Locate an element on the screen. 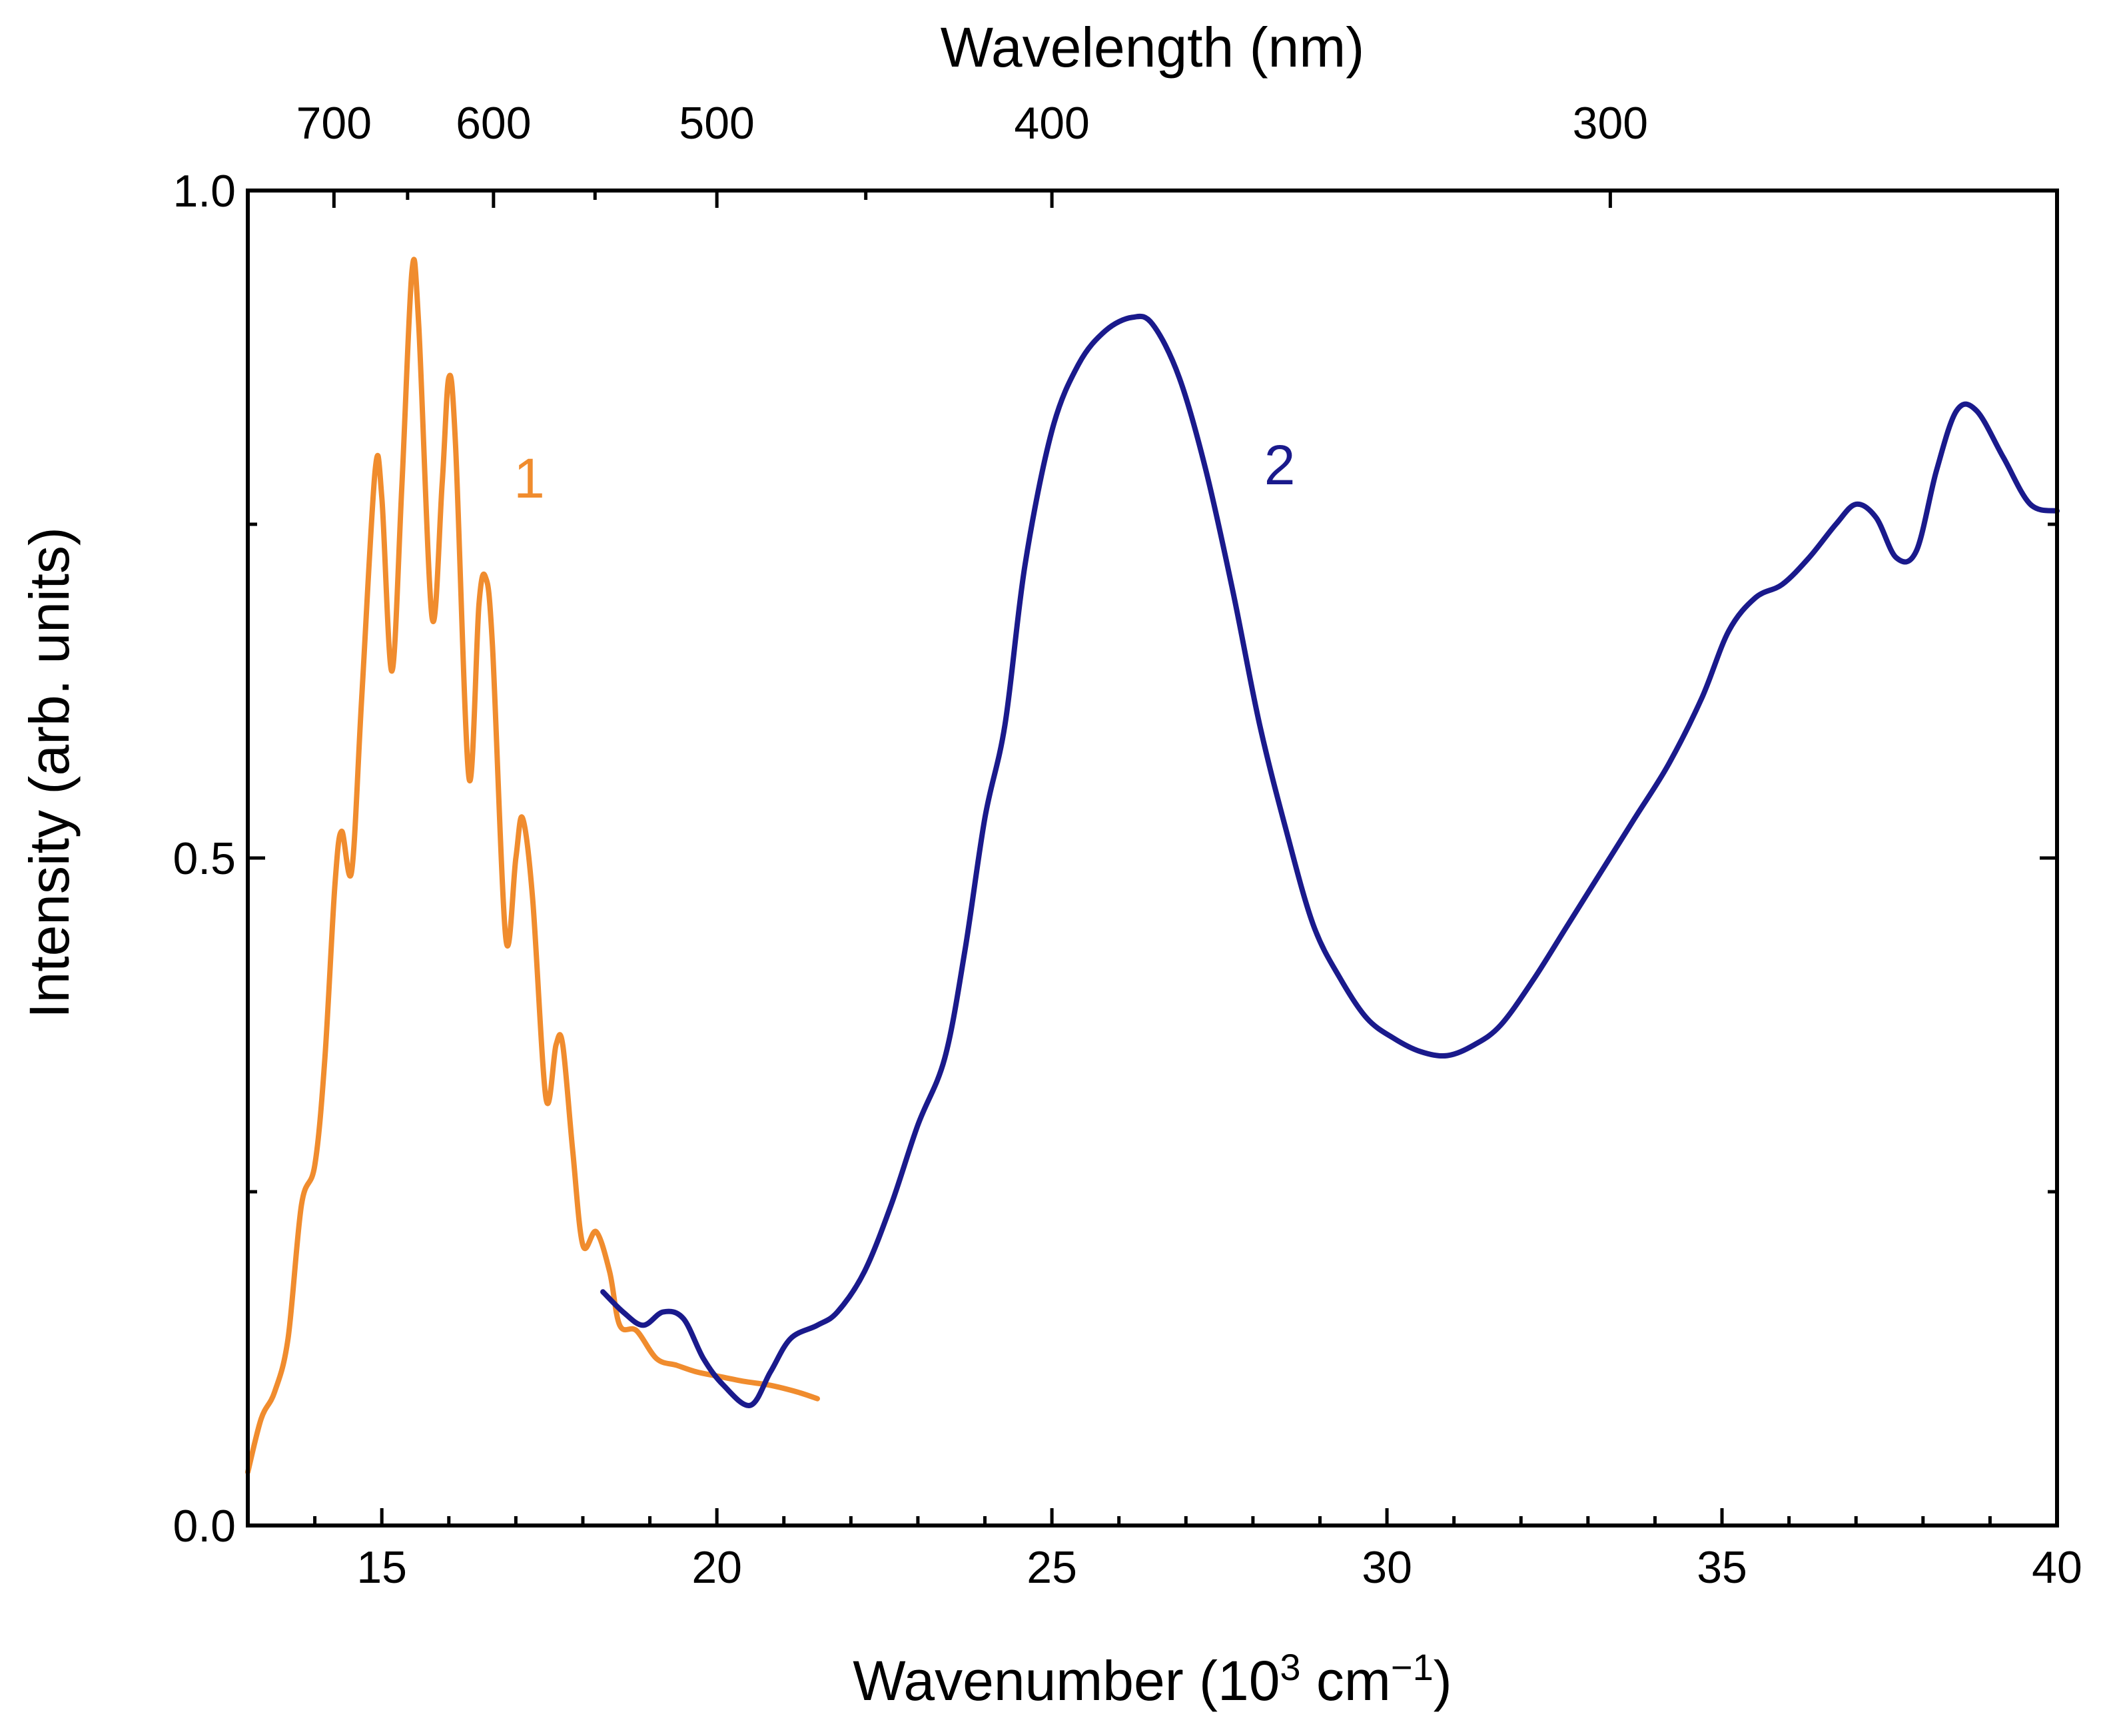 This screenshot has height=1736, width=2101. top-tick-label: 500 is located at coordinates (716, 123).